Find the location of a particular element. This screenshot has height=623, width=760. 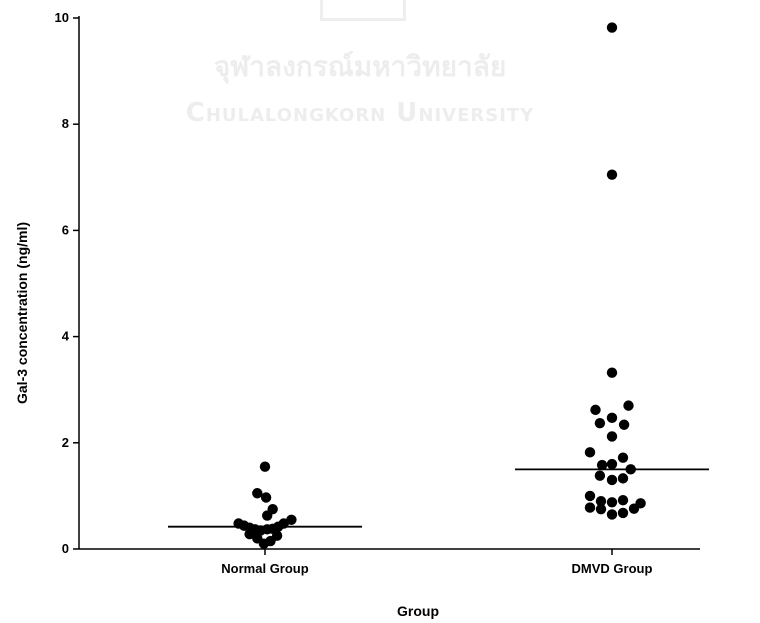

y-tick-label: 8 is located at coordinates (65, 123).